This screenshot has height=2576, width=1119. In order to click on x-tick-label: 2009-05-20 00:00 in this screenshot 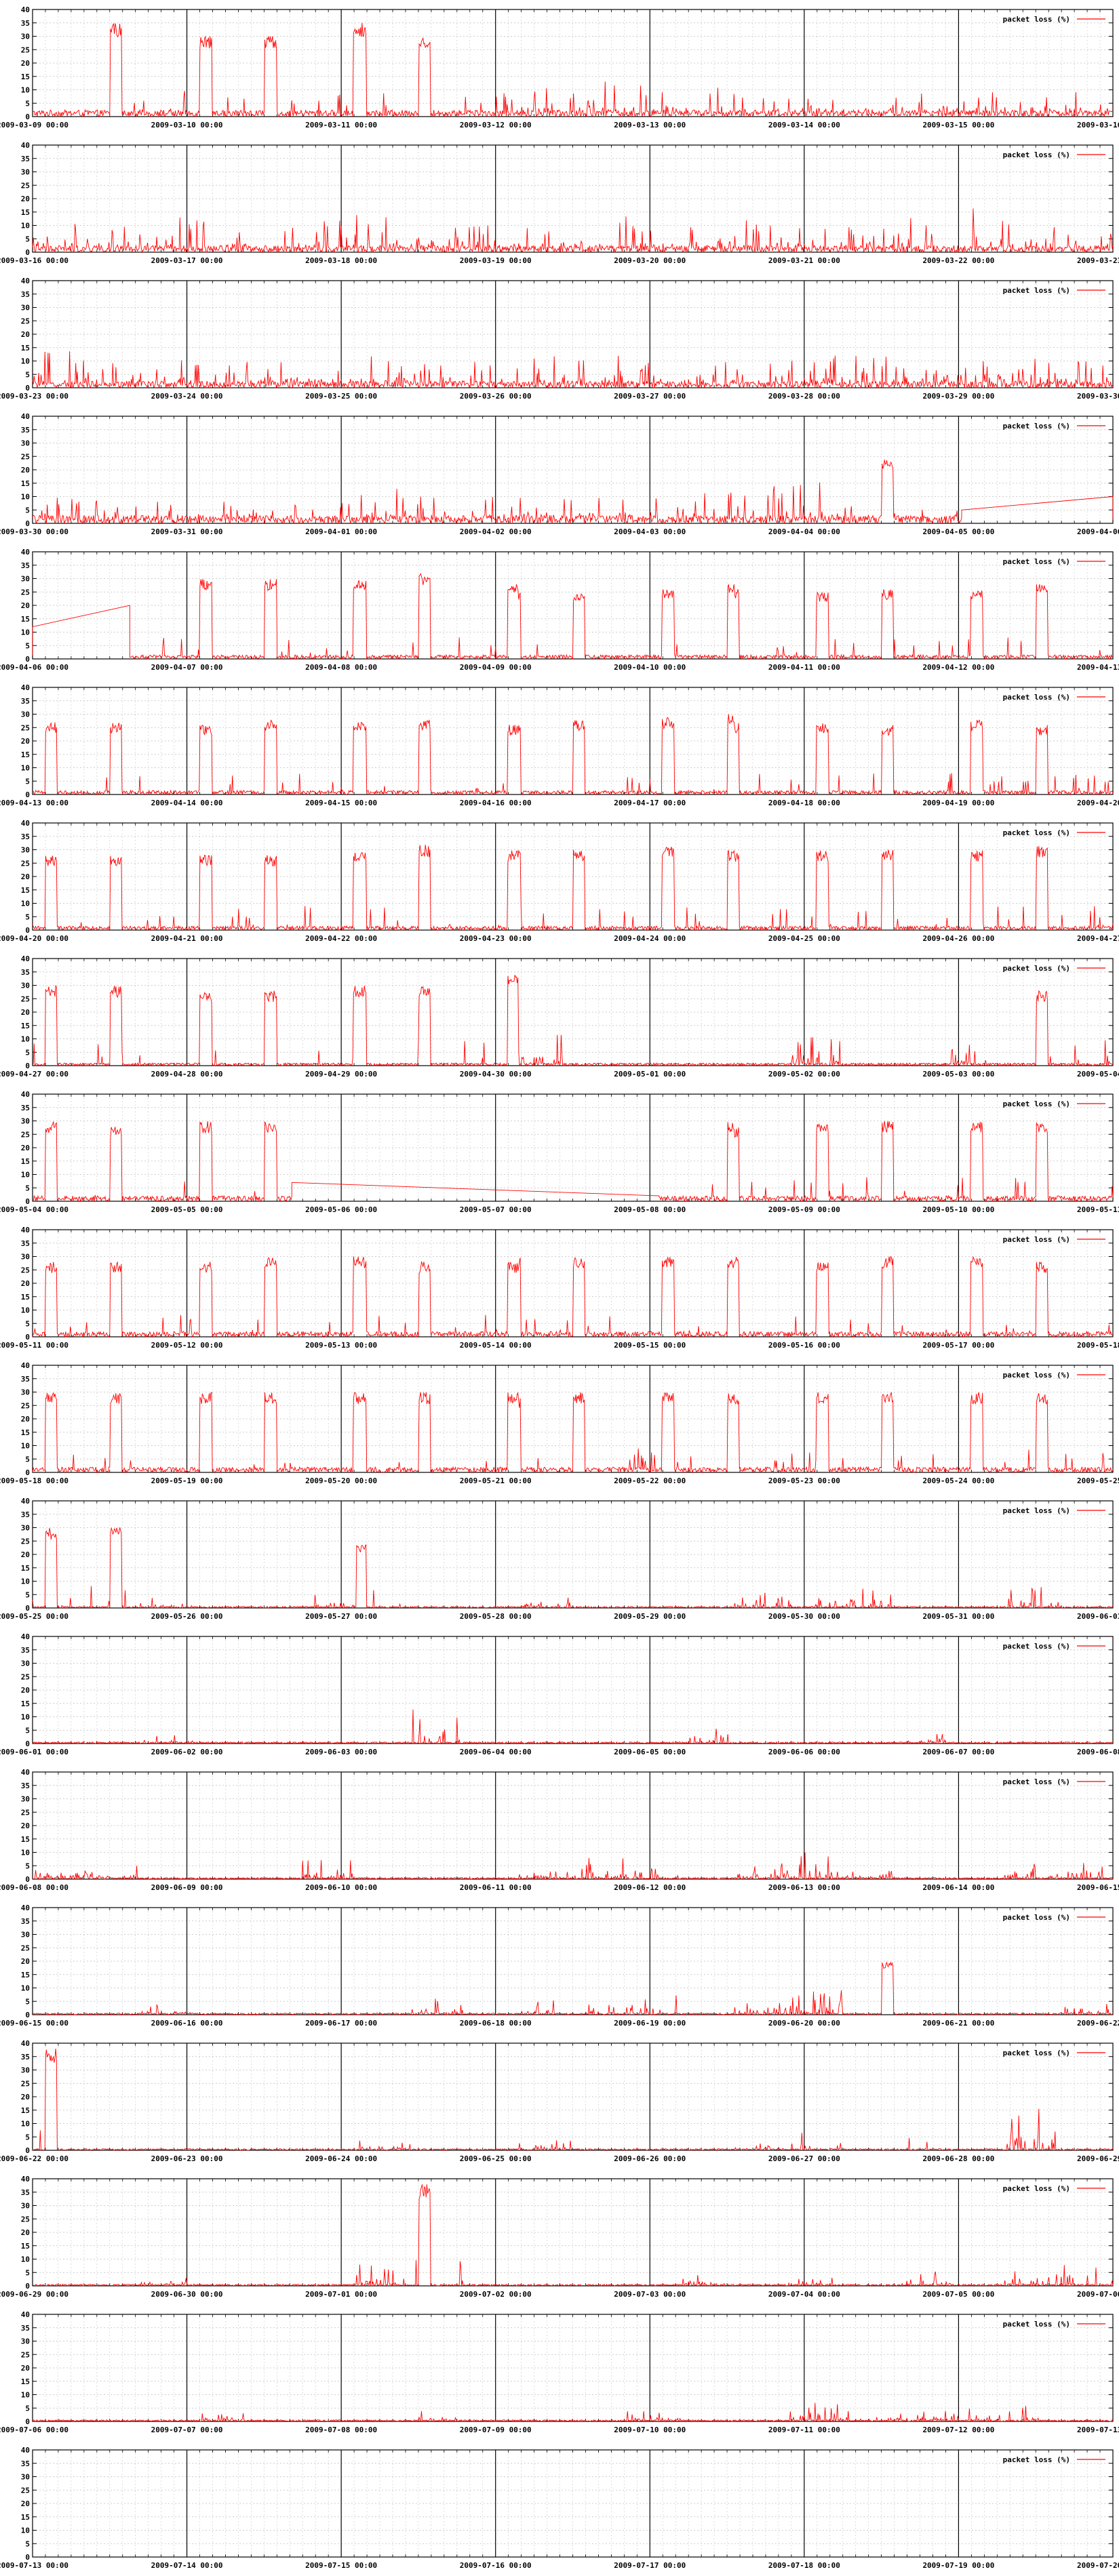, I will do `click(341, 1480)`.